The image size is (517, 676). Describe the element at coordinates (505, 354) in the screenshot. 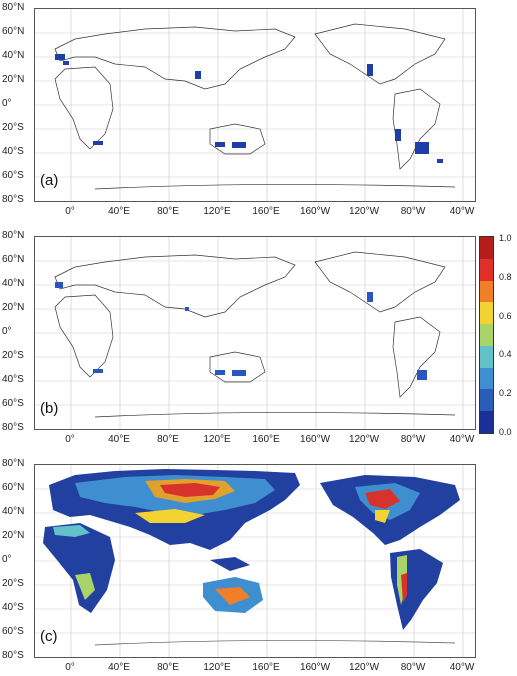

I see `colorbar-tick-label: 0.4` at that location.